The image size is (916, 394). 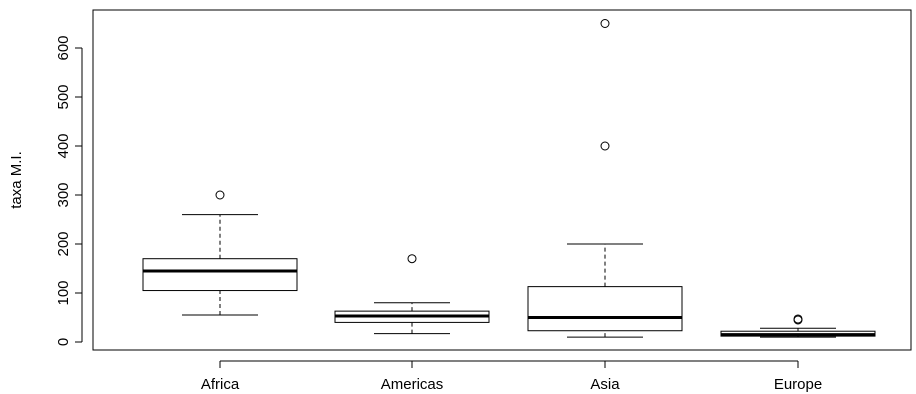 What do you see at coordinates (16, 180) in the screenshot?
I see `y-axis-label: taxa M.I.` at bounding box center [16, 180].